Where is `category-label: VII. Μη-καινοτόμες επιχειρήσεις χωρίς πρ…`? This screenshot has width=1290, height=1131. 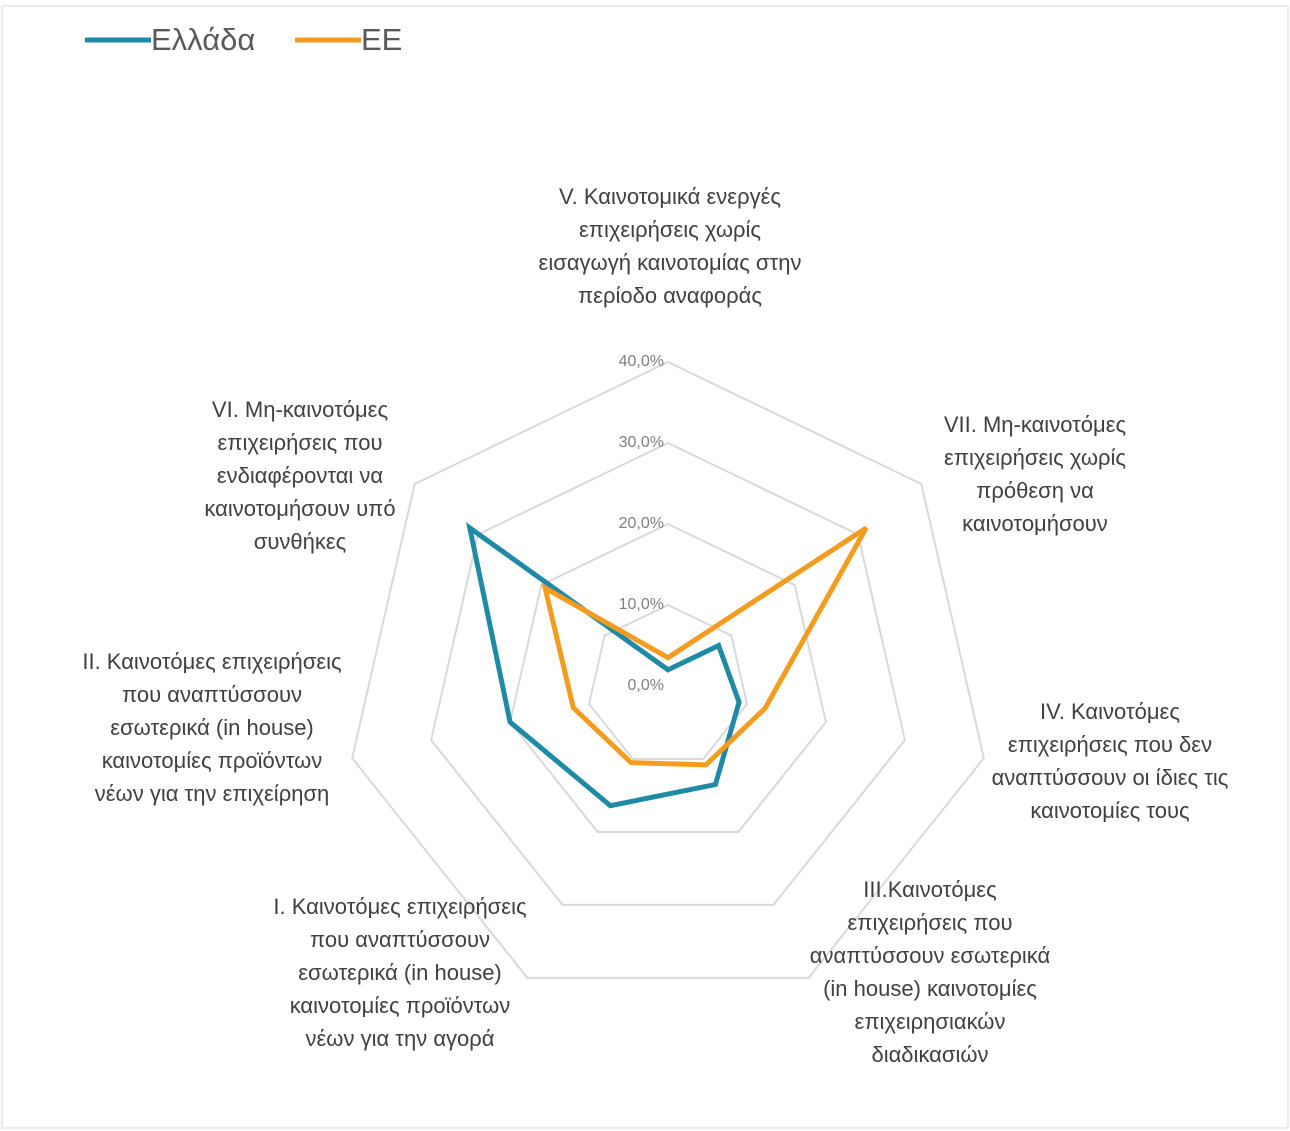 category-label: VII. Μη-καινοτόμες επιχειρήσεις χωρίς πρ… is located at coordinates (1035, 474).